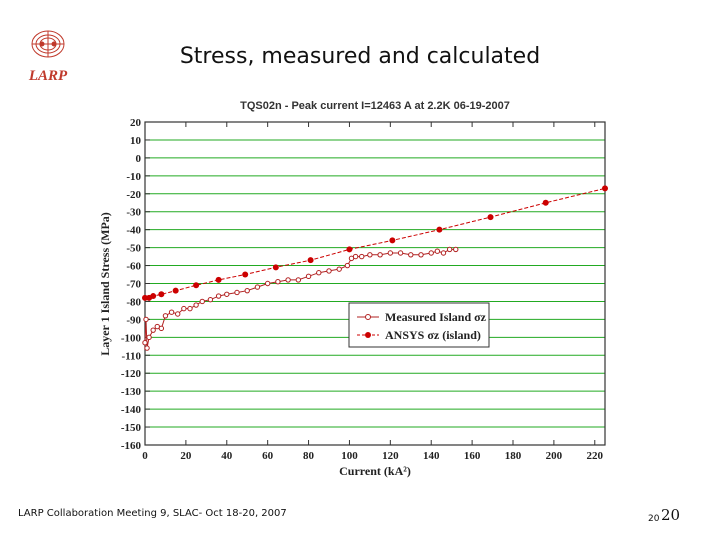  Describe the element at coordinates (436, 317) in the screenshot. I see `legend-label-measured: Measured Island σz` at that location.